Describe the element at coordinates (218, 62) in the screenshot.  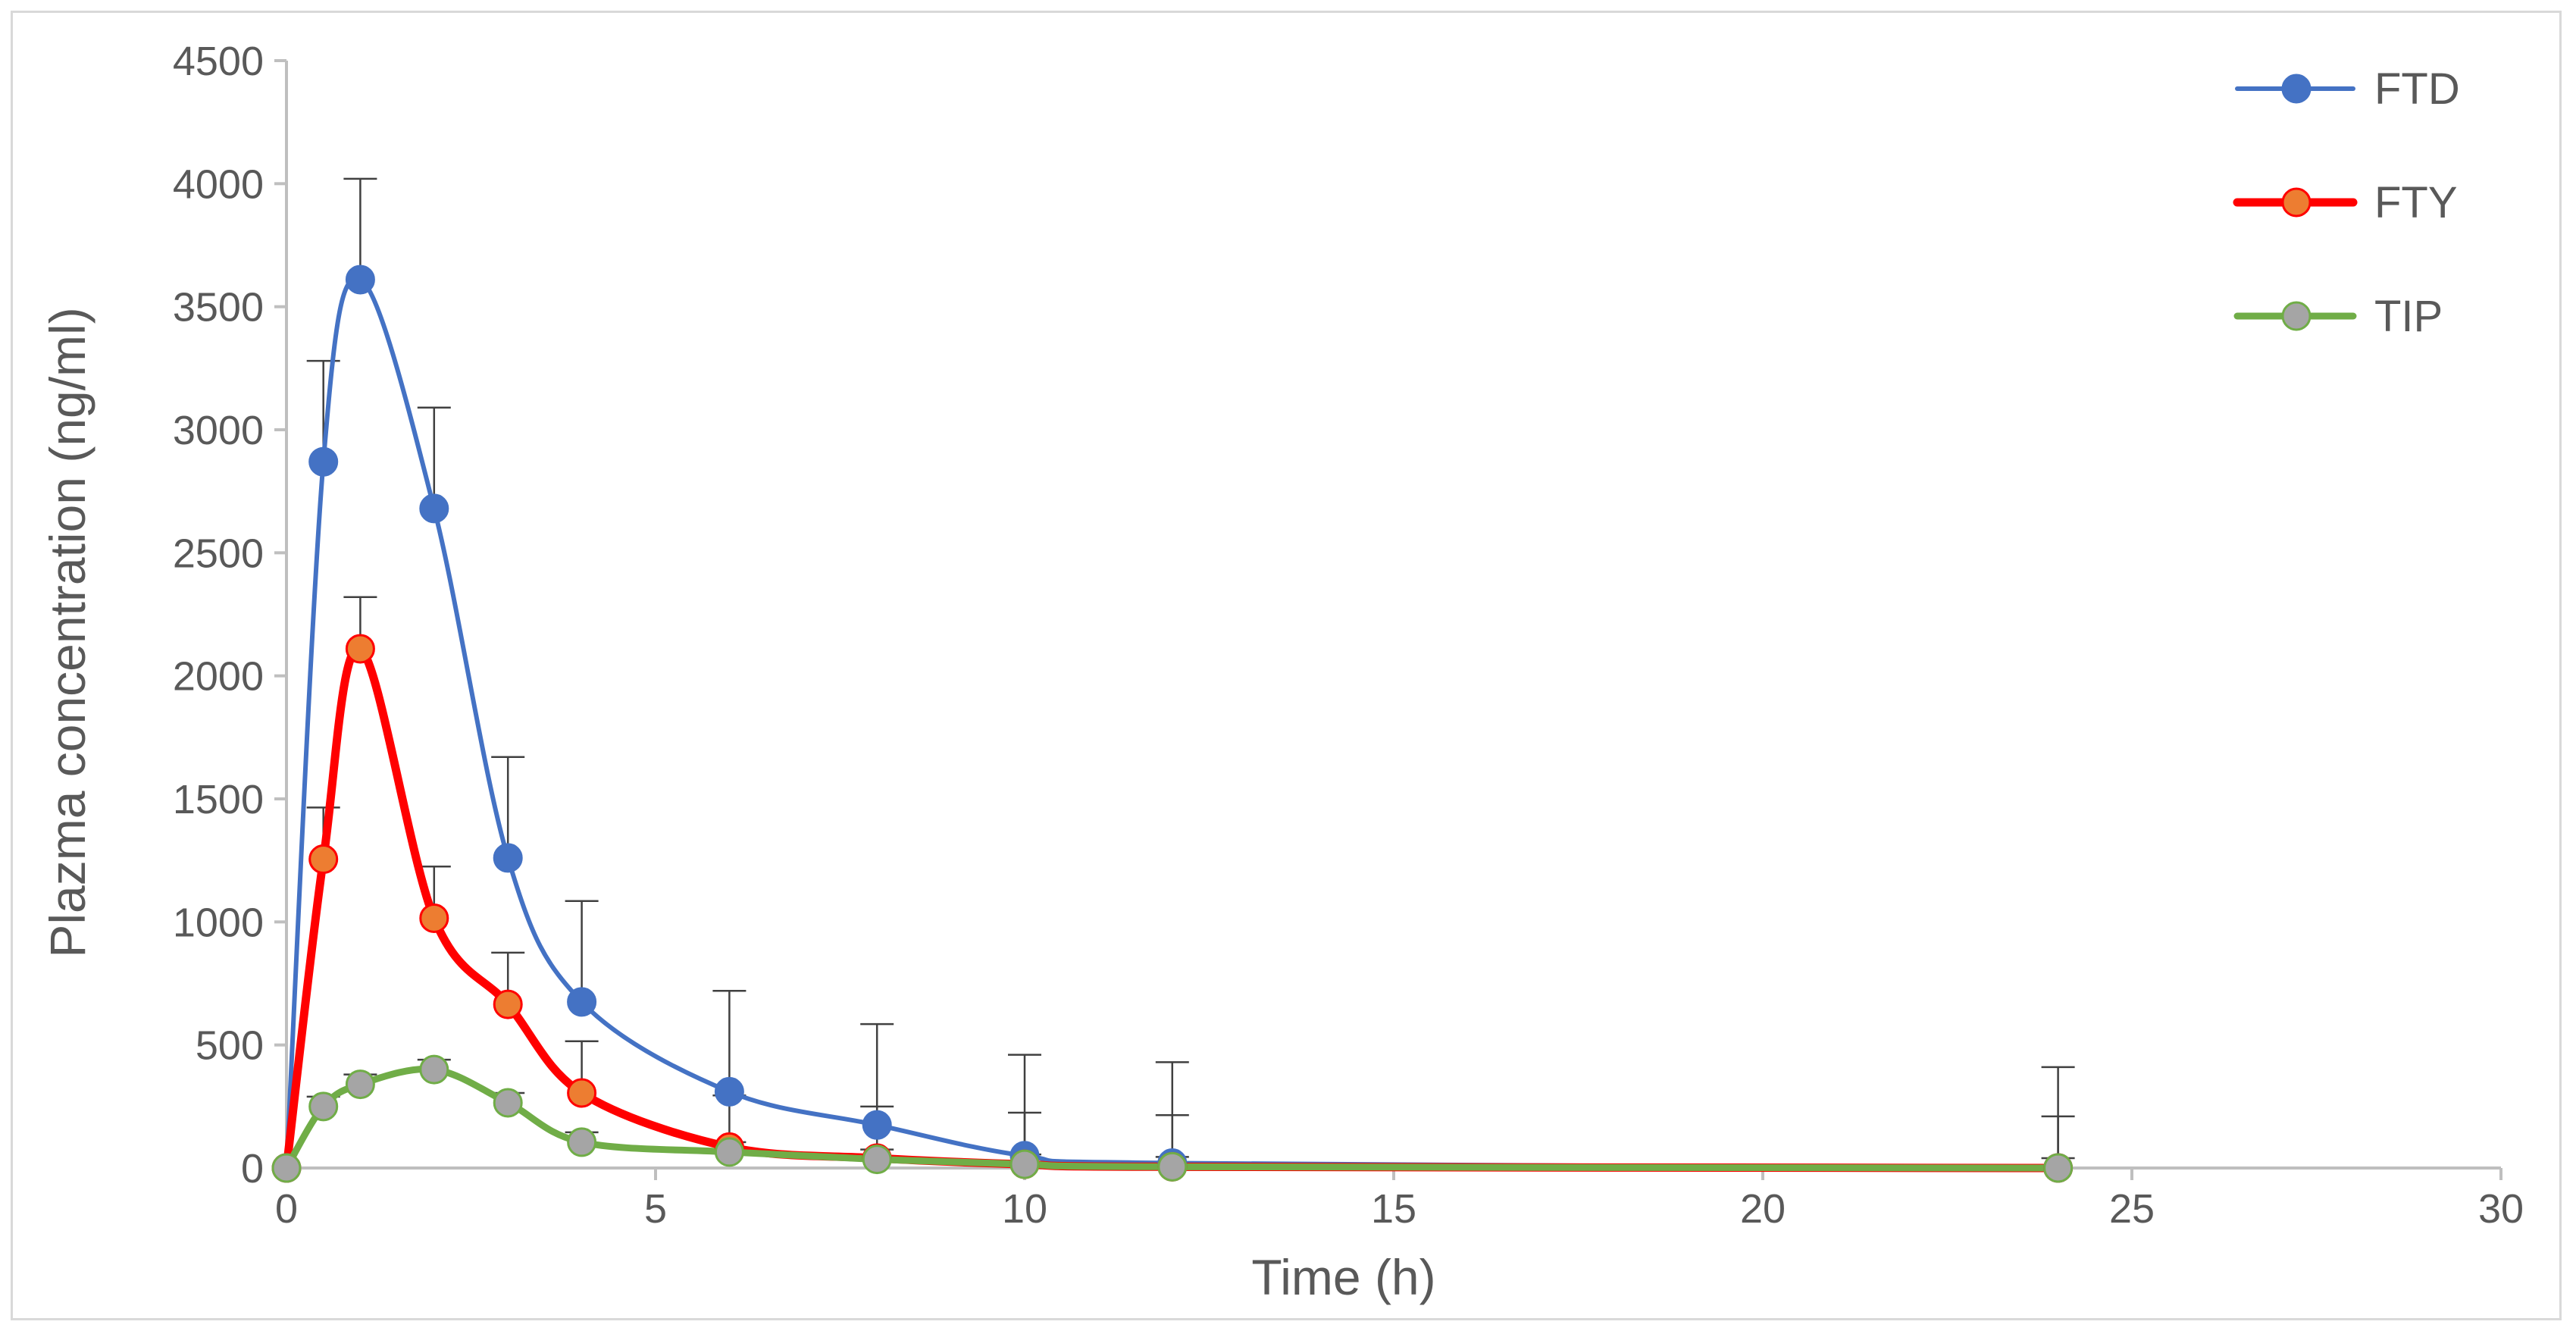
I see `y-tick-label: 4500` at that location.